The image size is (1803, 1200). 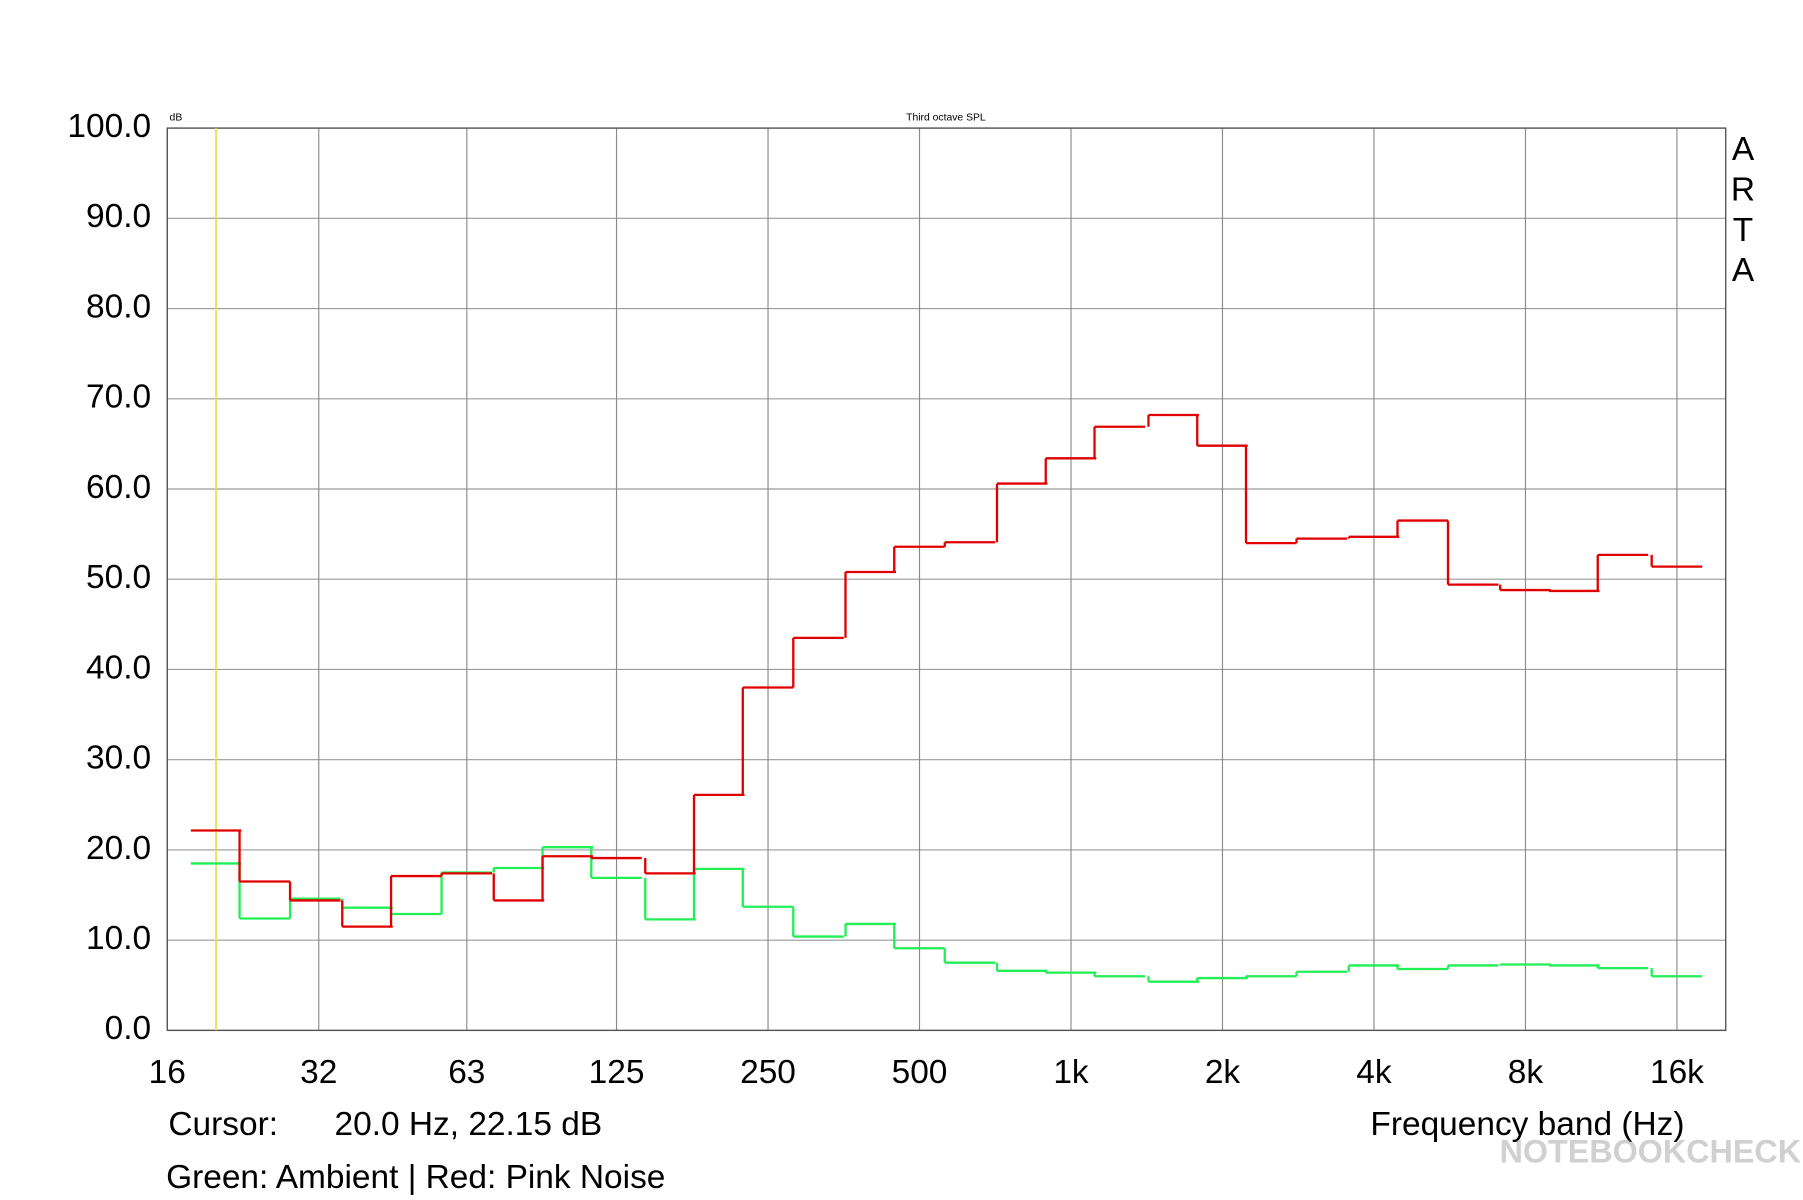 What do you see at coordinates (466, 1072) in the screenshot?
I see `x-tick-label: 63` at bounding box center [466, 1072].